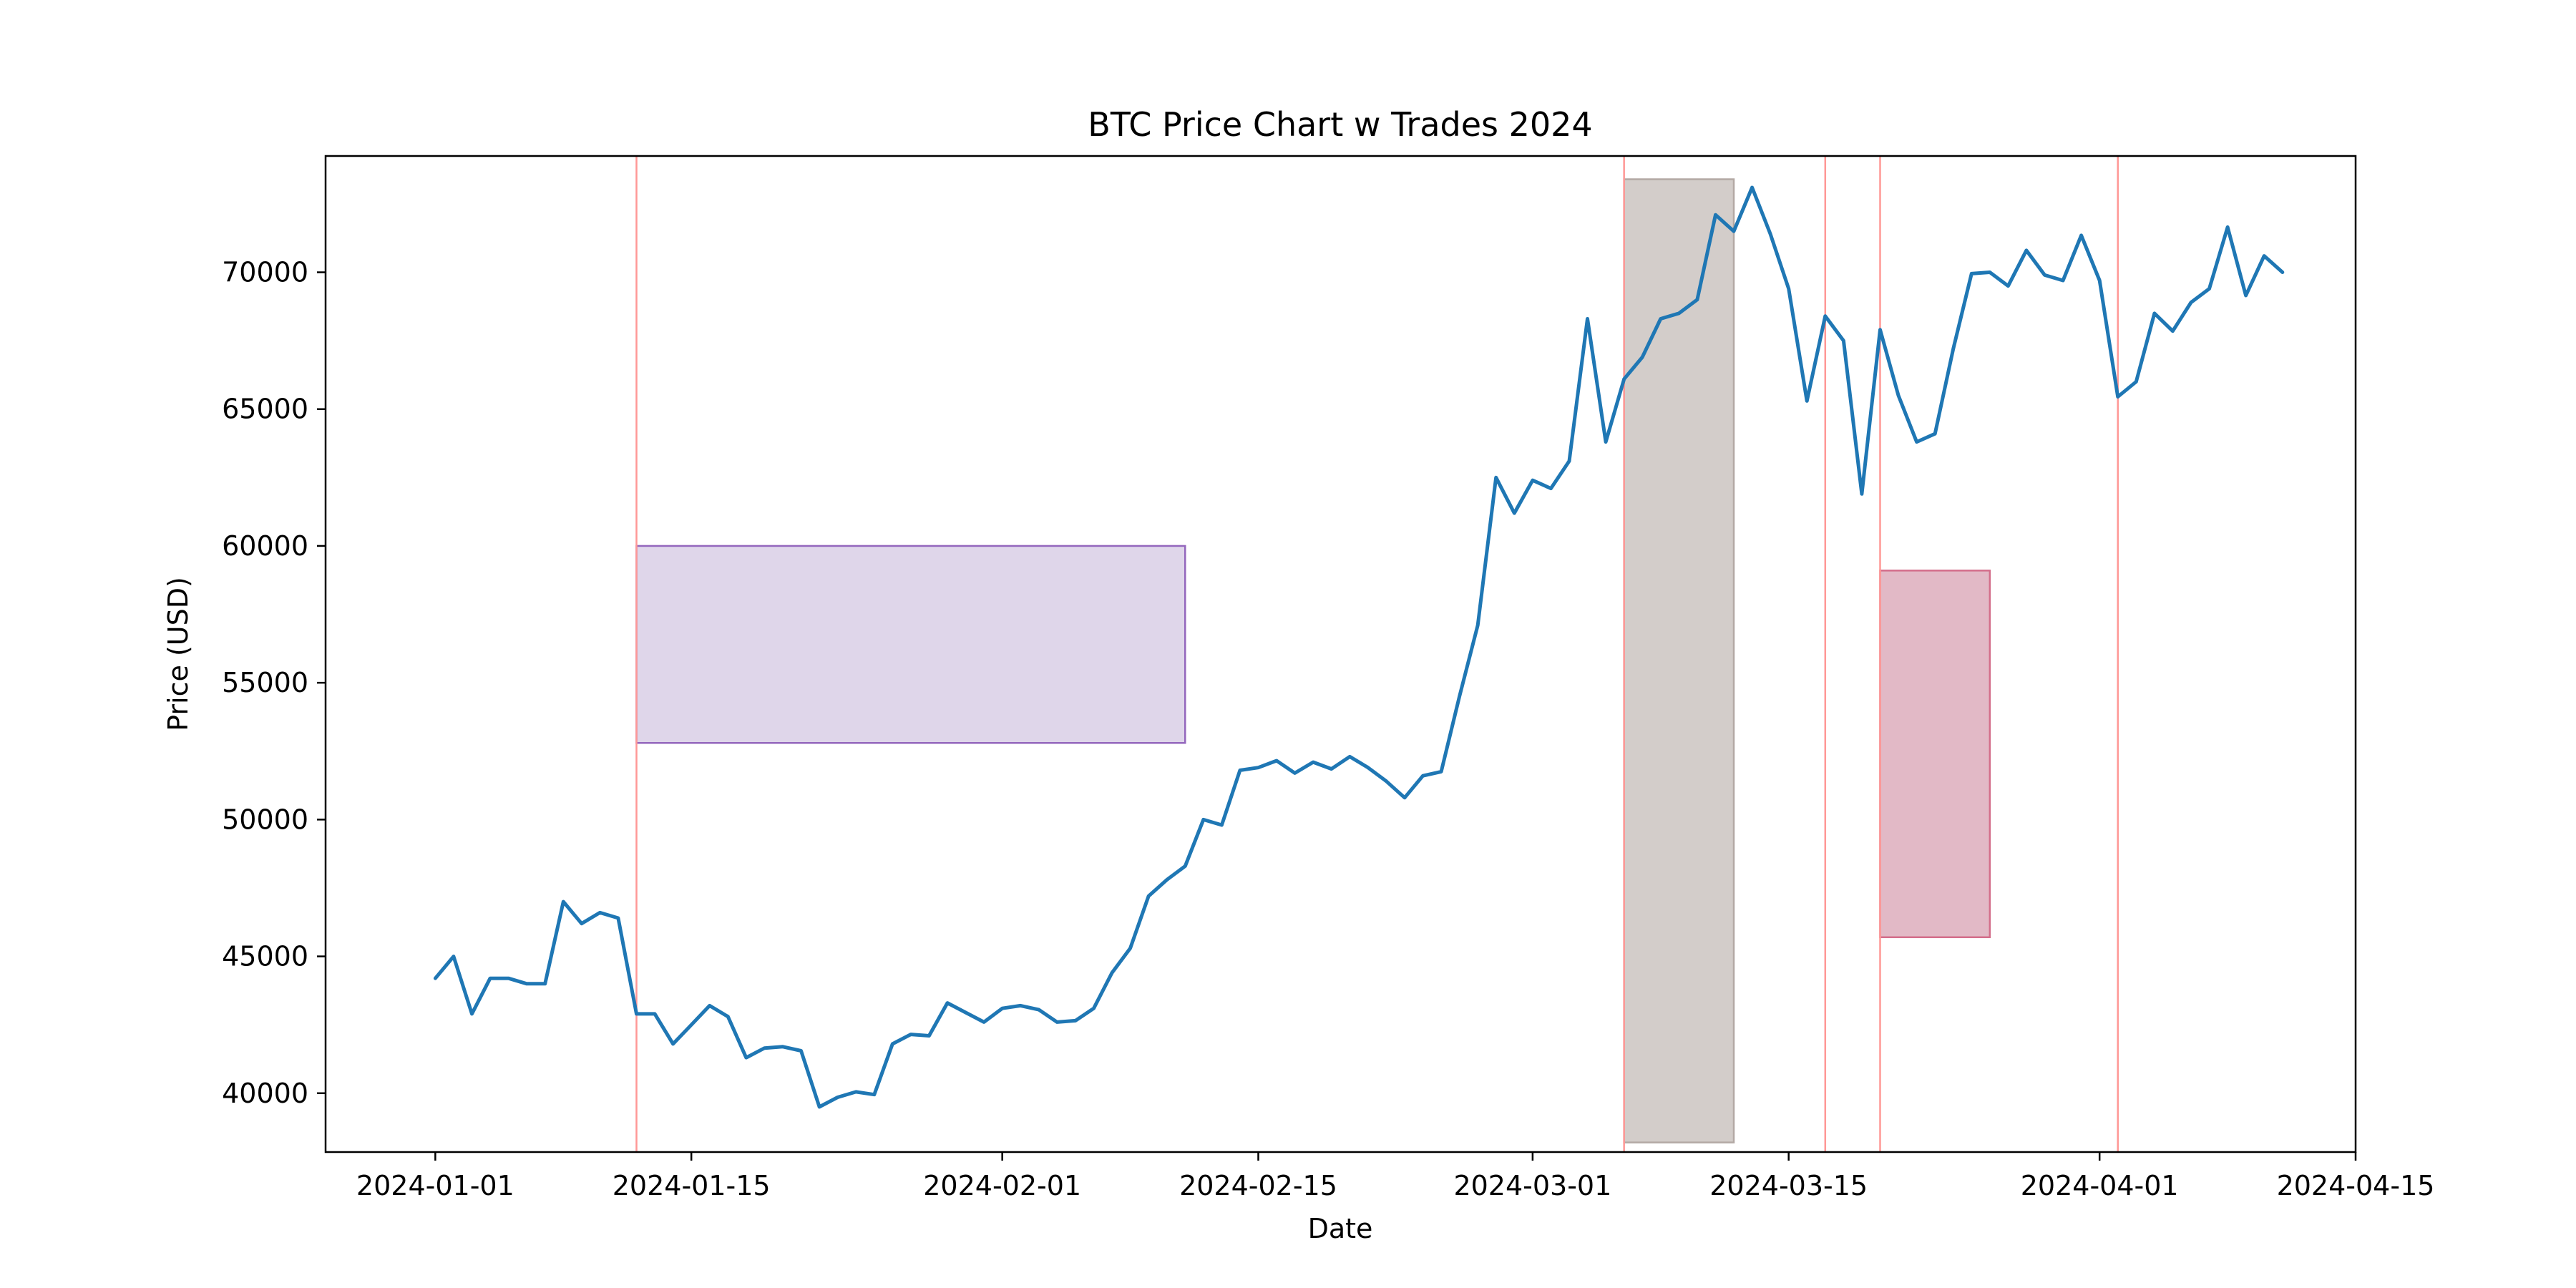  What do you see at coordinates (265, 272) in the screenshot?
I see `y-tick-label: 70000` at bounding box center [265, 272].